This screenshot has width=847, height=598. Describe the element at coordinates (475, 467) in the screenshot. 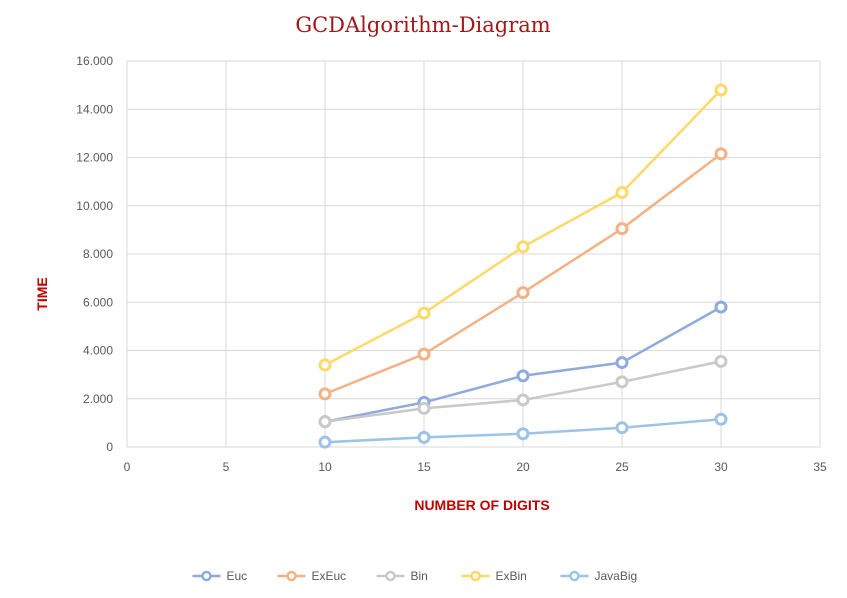

I see `x-axis-ticks: 0 5 10 15 20 25 30 35` at that location.